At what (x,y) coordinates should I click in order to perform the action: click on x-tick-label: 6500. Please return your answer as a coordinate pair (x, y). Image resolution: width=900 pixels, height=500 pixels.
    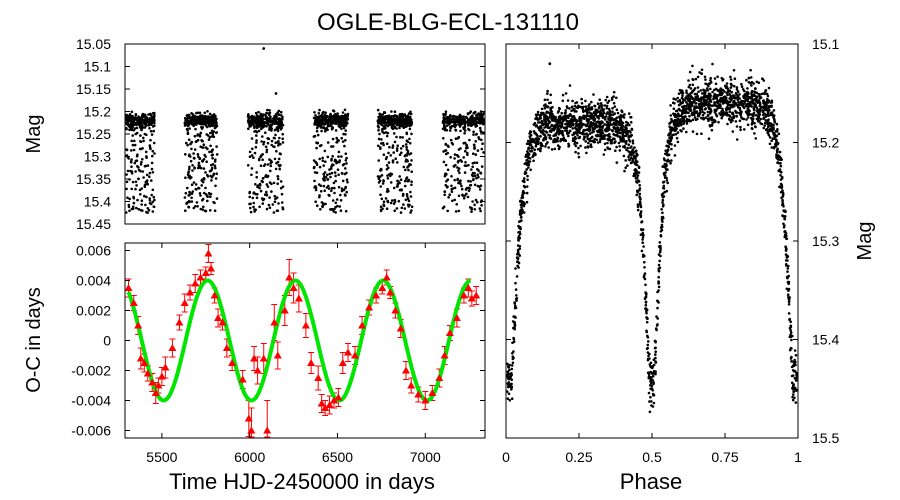
    Looking at the image, I should click on (337, 457).